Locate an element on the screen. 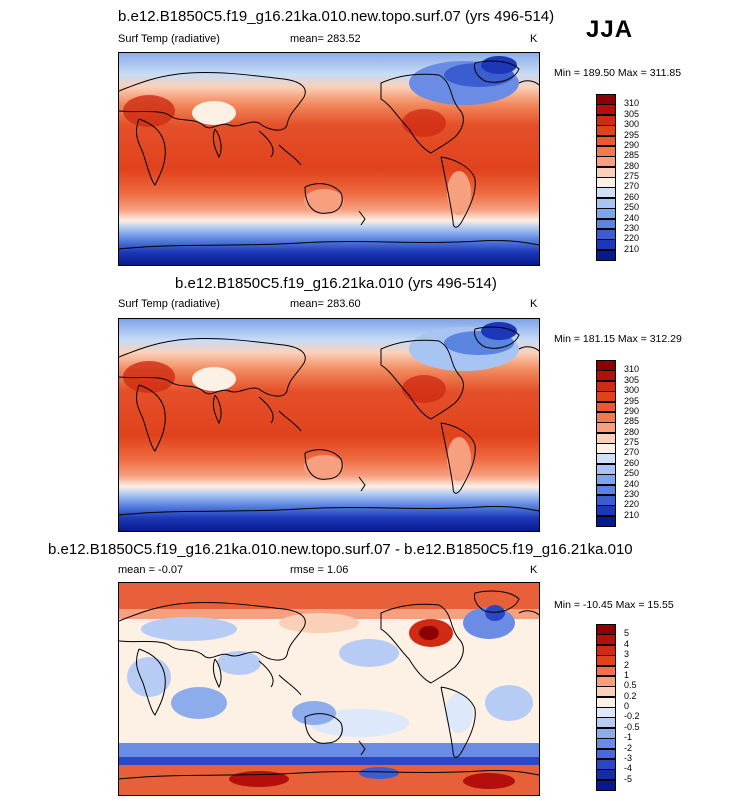 This screenshot has width=733, height=801. colorbar-label: 220 is located at coordinates (632, 504).